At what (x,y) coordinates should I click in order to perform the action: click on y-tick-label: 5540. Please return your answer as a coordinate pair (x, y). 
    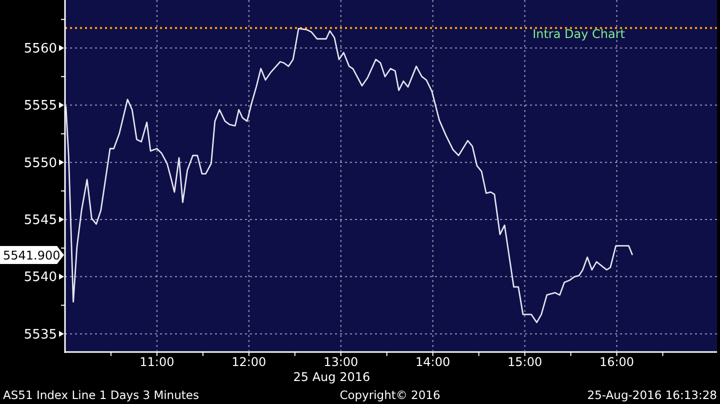
    Looking at the image, I should click on (40, 278).